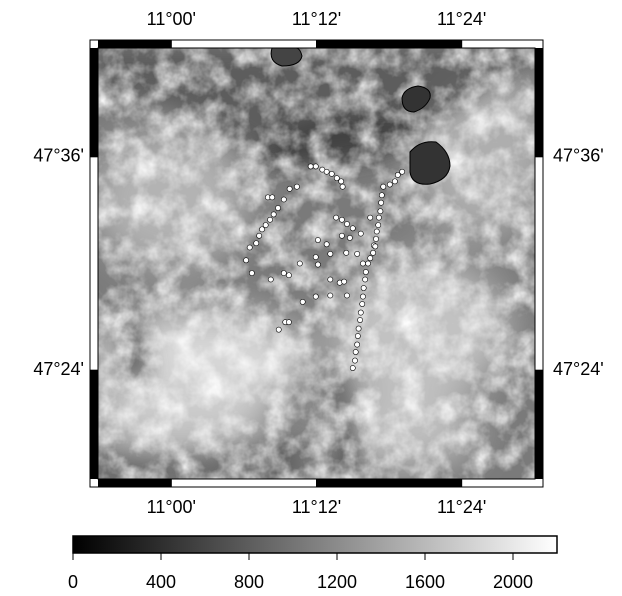 The image size is (622, 596). I want to click on colorbar-tick-label: 2000, so click(513, 582).